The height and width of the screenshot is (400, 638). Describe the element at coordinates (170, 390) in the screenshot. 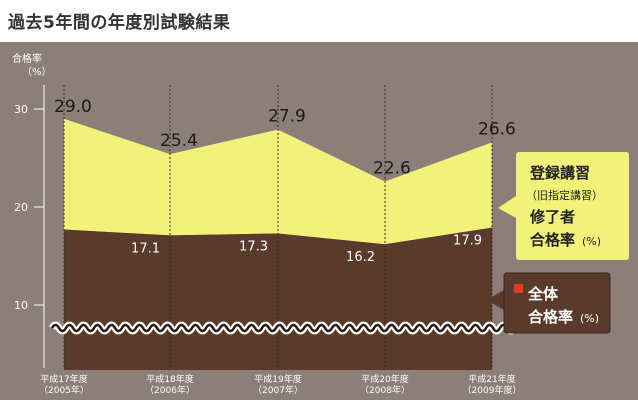

I see `x-tick-label-year: （2006年）` at that location.